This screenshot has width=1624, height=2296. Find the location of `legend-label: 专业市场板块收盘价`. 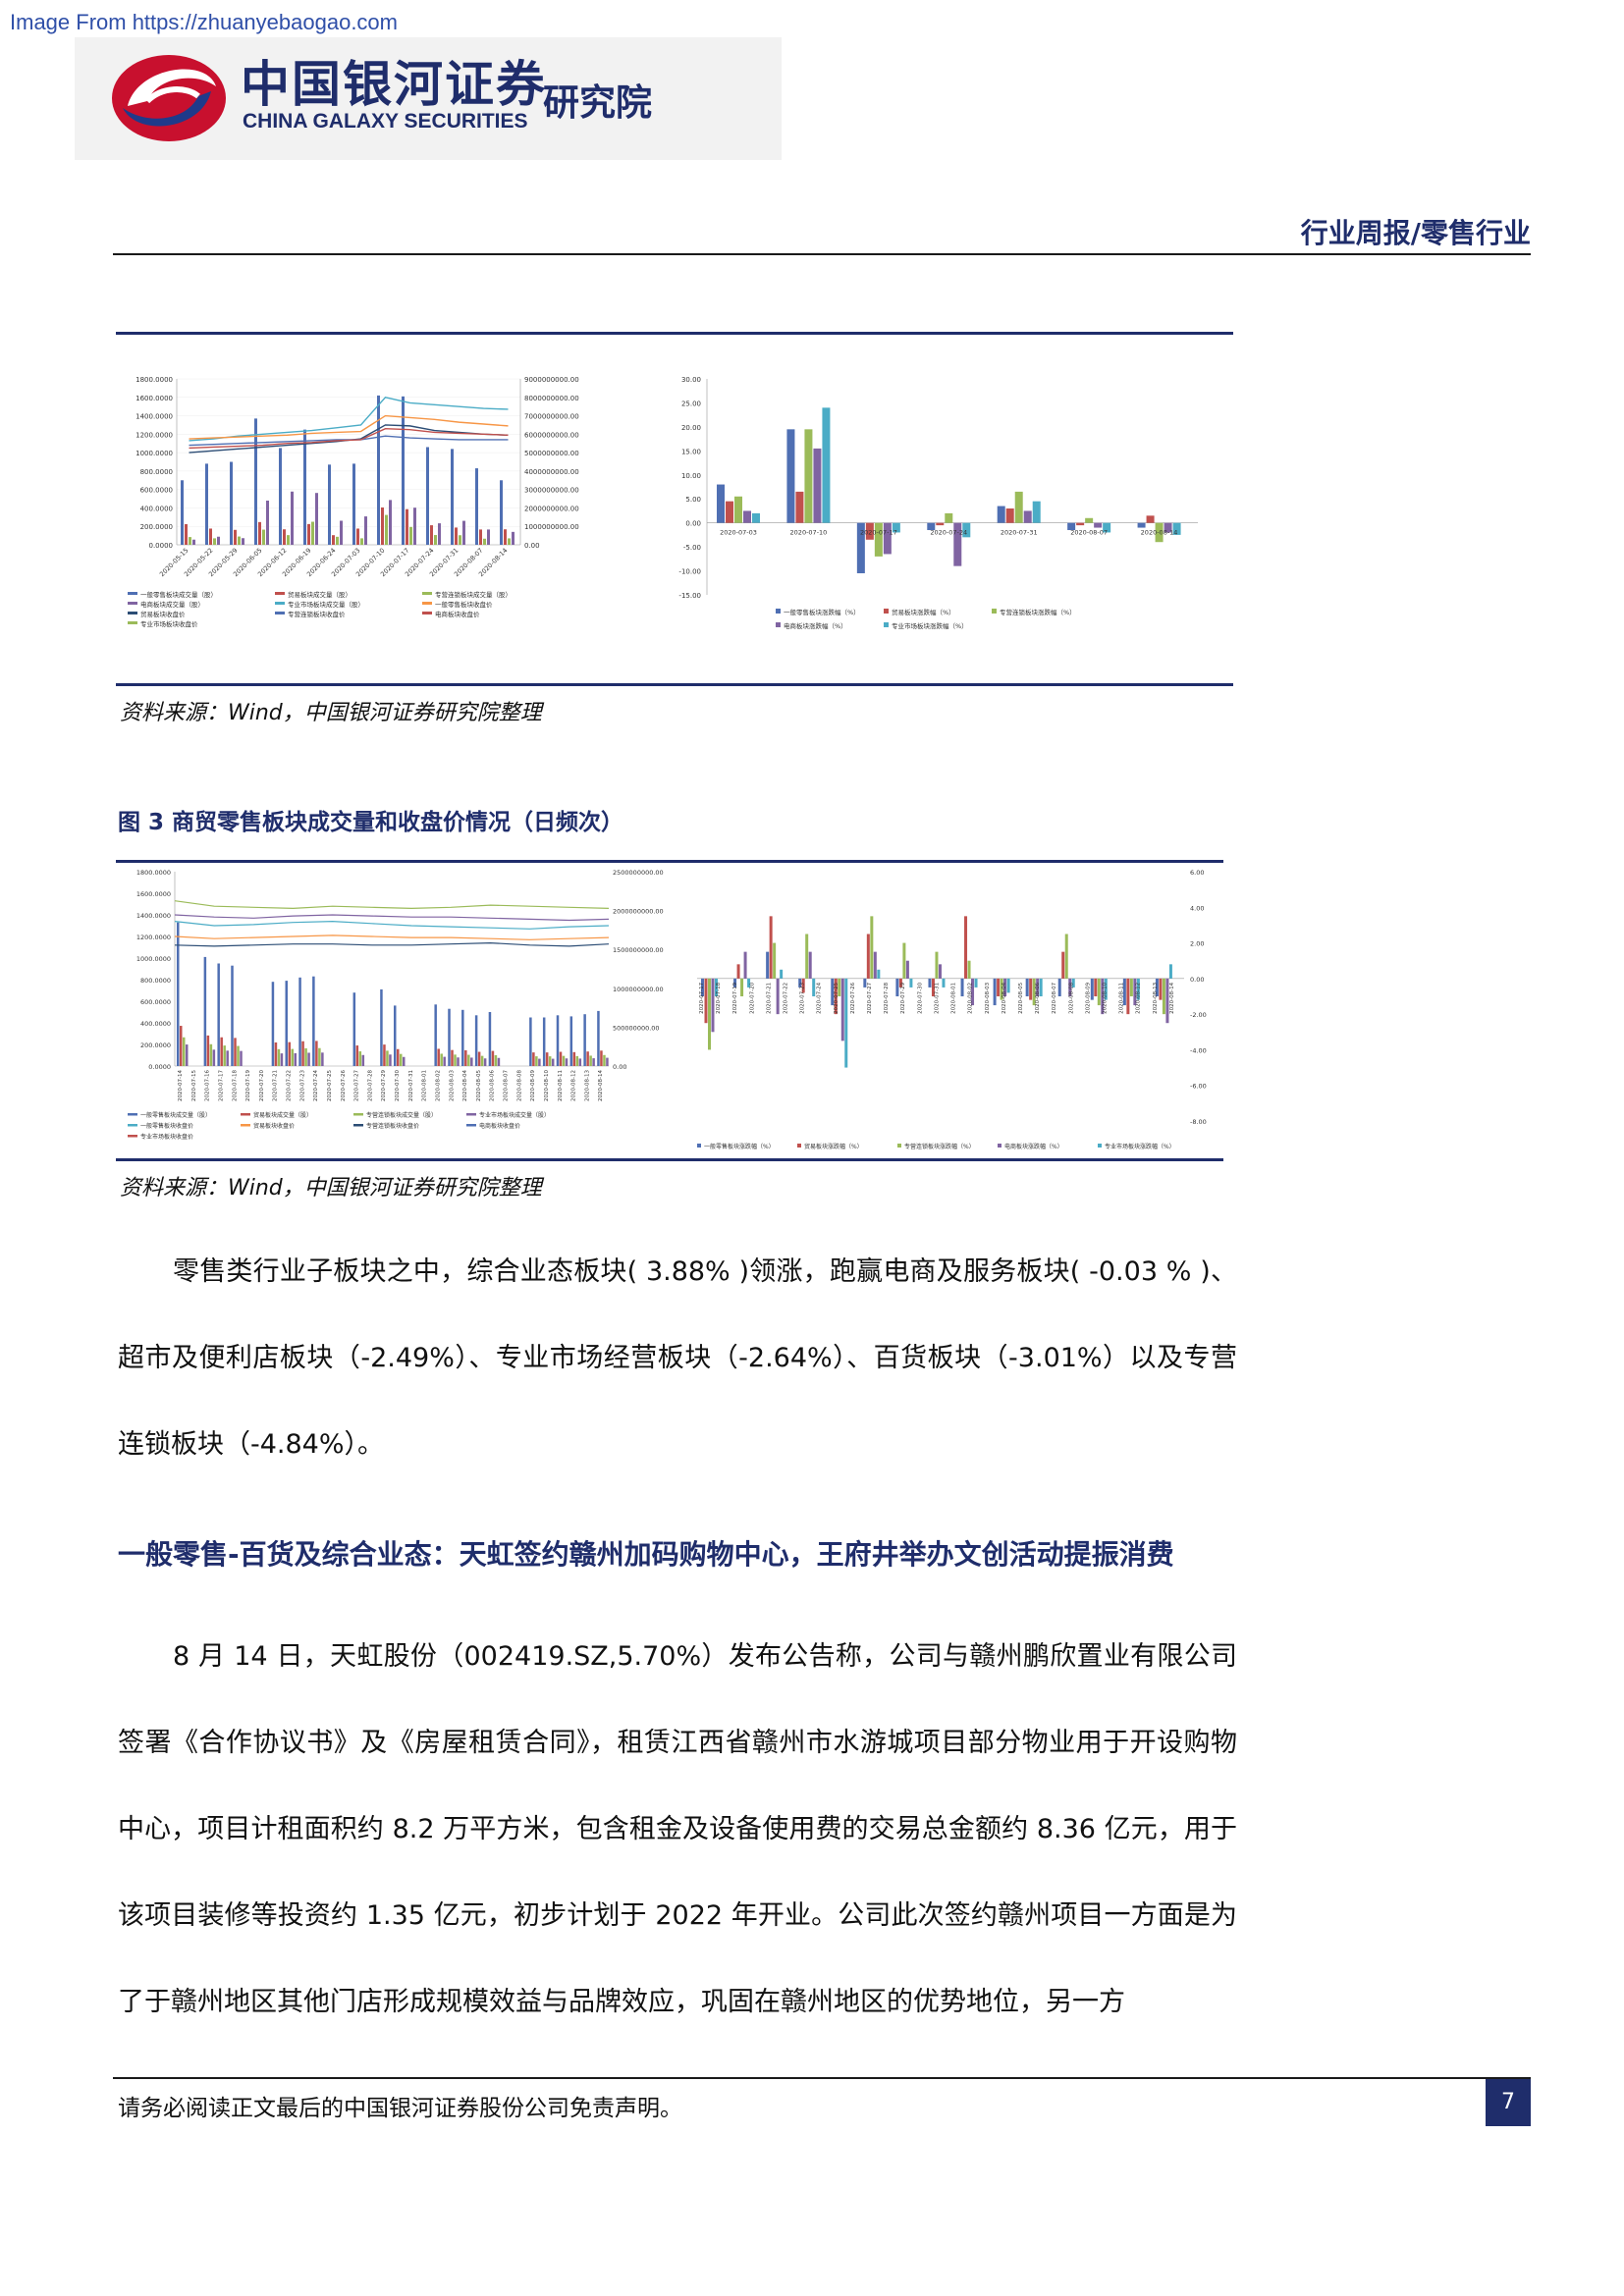

legend-label: 专业市场板块收盘价 is located at coordinates (166, 1137).